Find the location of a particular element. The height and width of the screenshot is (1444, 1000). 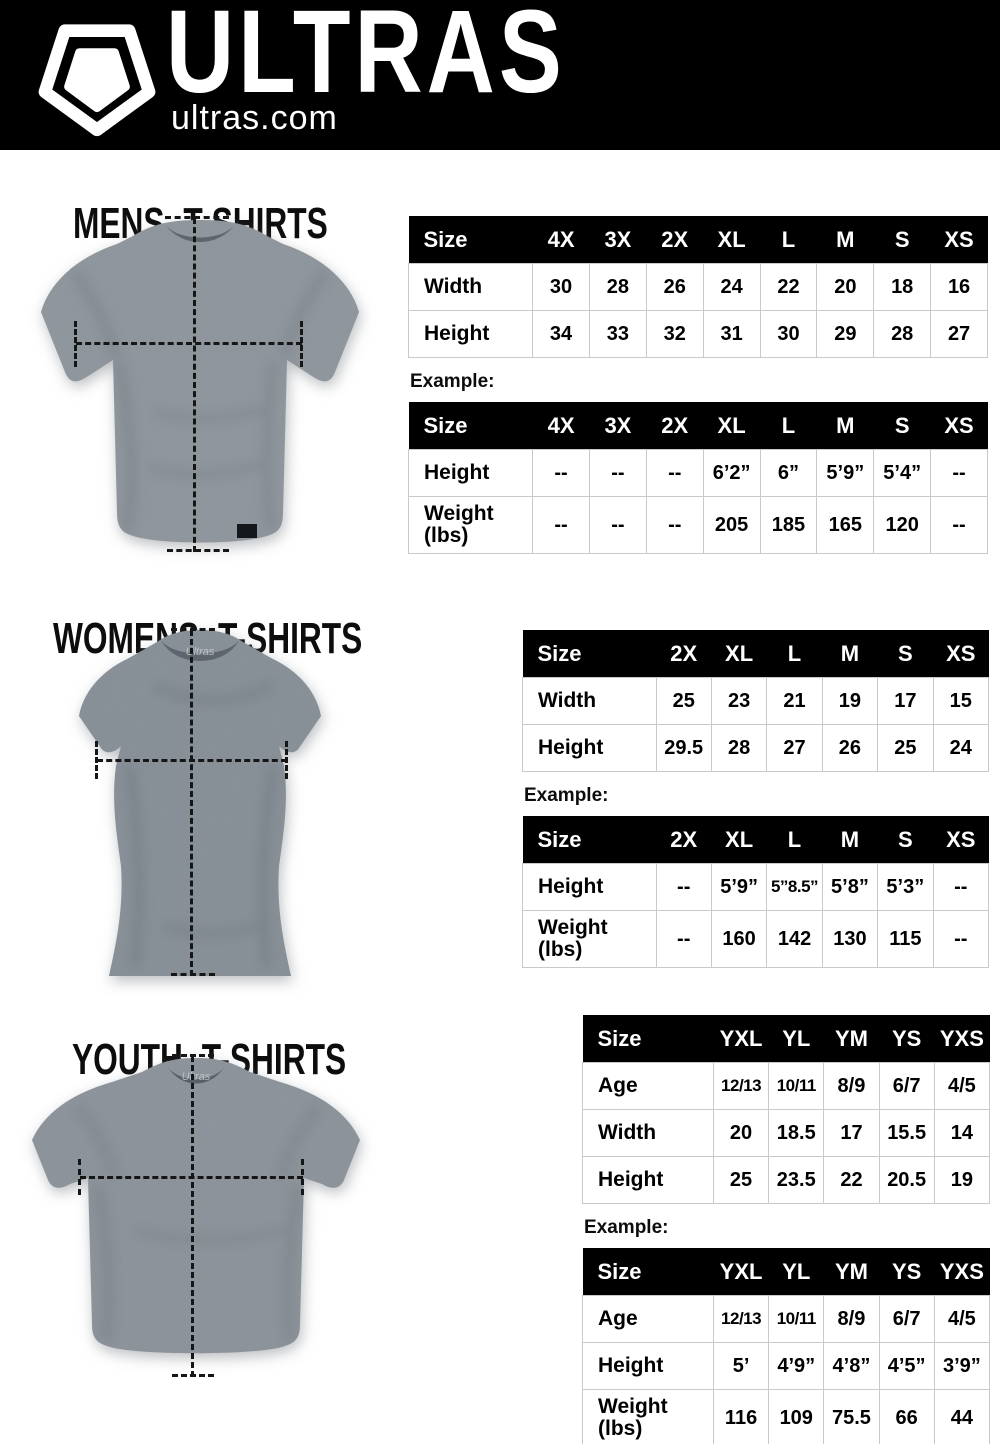

mens-width-measure-line is located at coordinates (189, 343).